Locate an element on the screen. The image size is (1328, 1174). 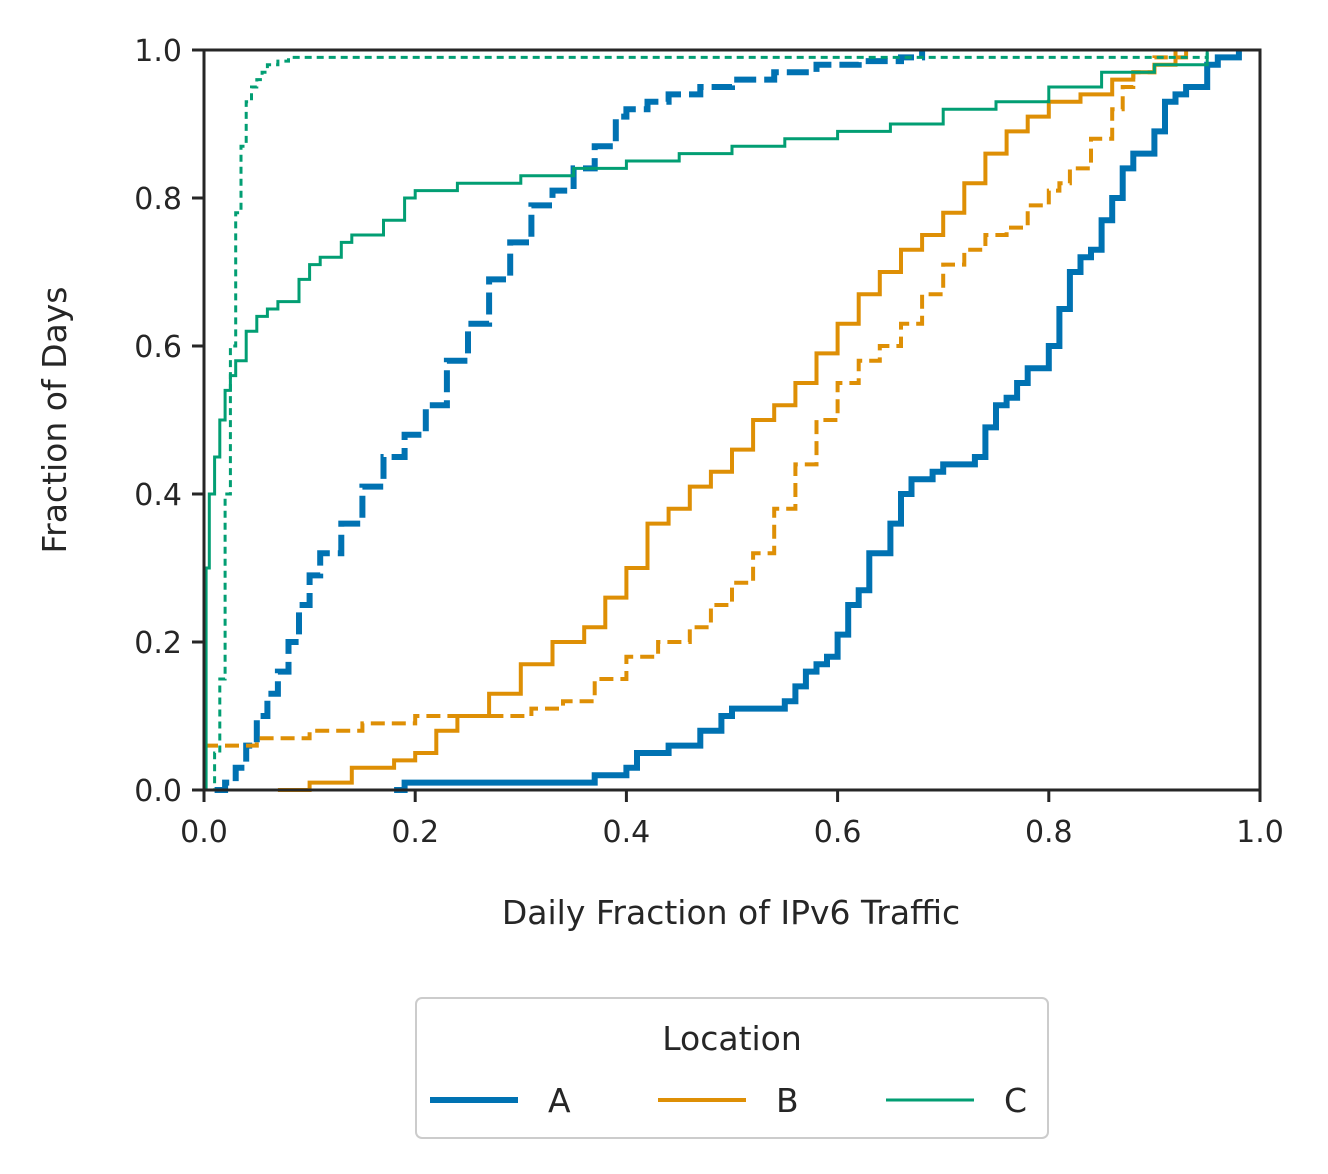
legend-title: Location is located at coordinates (732, 1038).